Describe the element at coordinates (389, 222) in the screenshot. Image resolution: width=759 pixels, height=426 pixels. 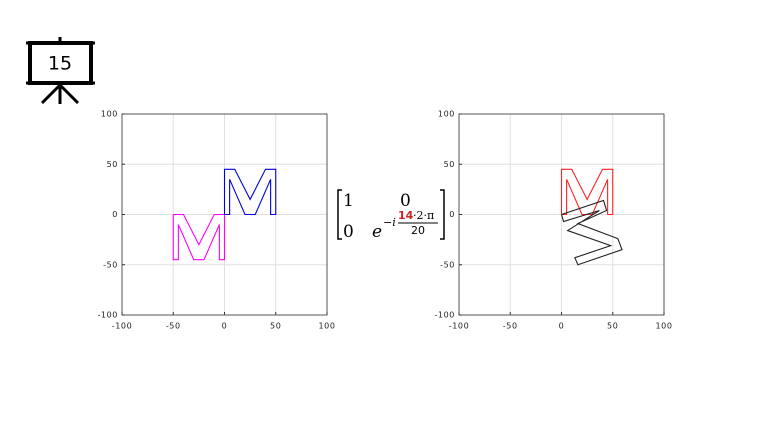
I see `matrix-exponent: −i` at that location.